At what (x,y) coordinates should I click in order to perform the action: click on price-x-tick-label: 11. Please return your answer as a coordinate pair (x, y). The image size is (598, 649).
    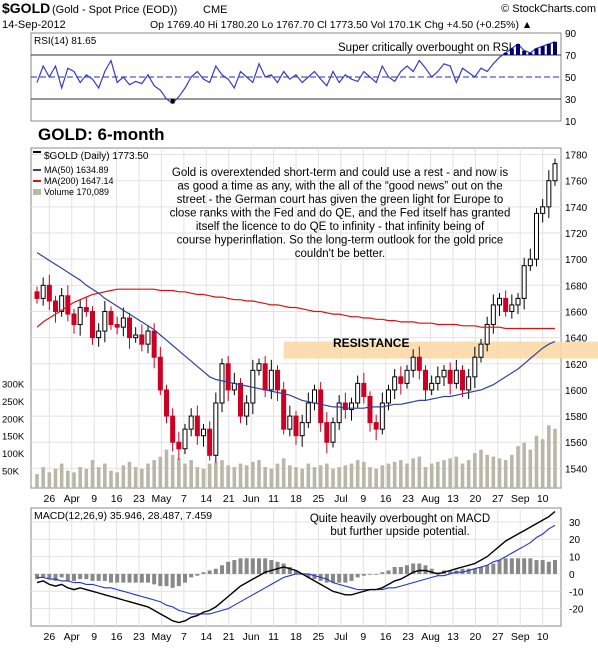
    Looking at the image, I should click on (273, 499).